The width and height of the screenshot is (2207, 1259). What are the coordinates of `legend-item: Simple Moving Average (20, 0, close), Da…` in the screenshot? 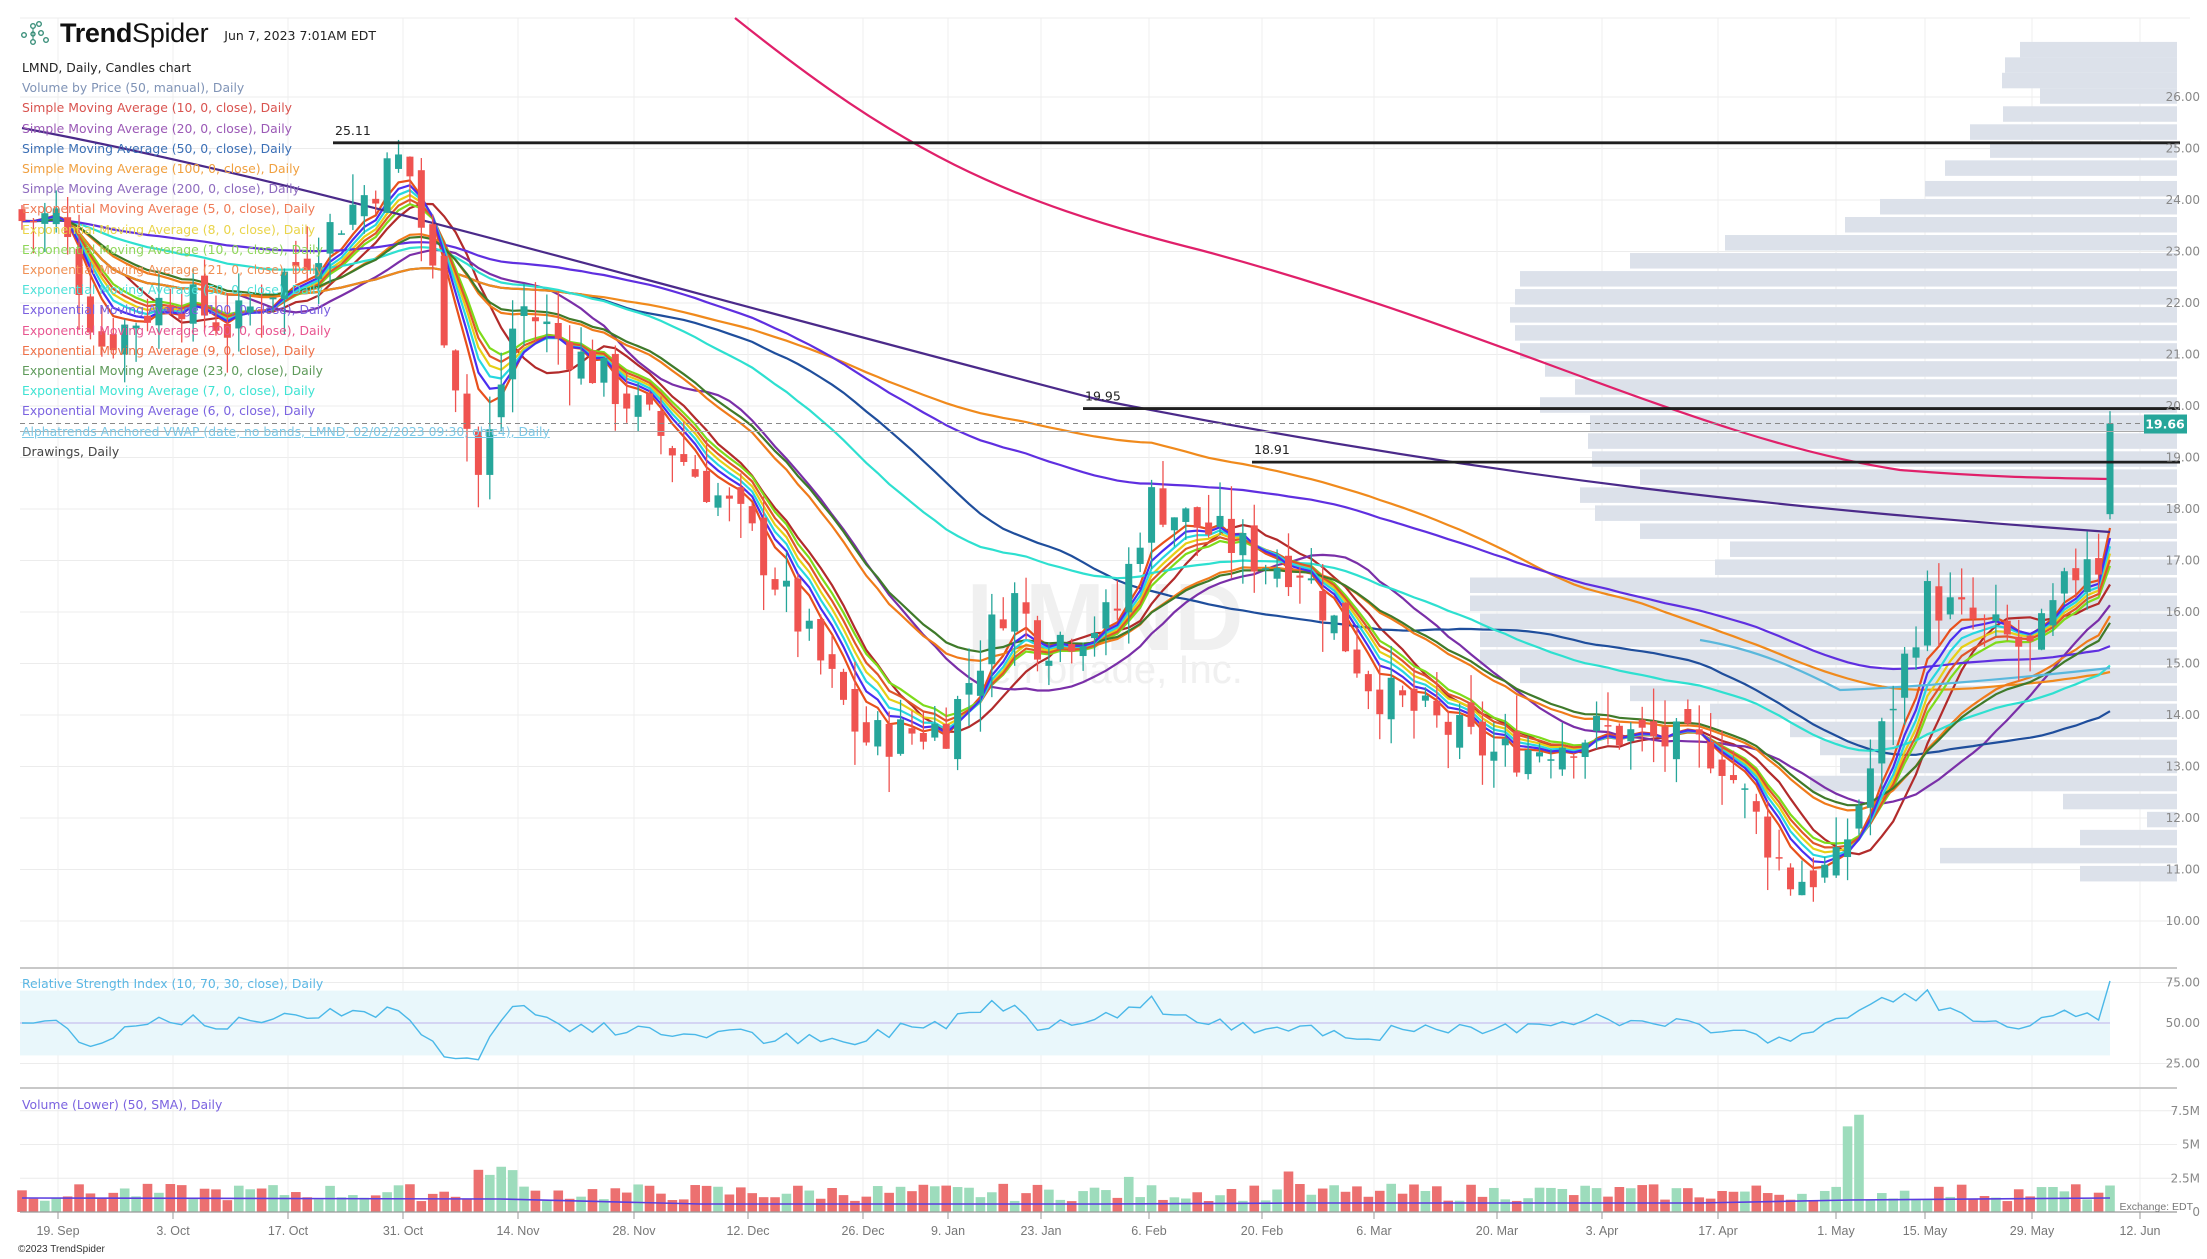 It's located at (157, 128).